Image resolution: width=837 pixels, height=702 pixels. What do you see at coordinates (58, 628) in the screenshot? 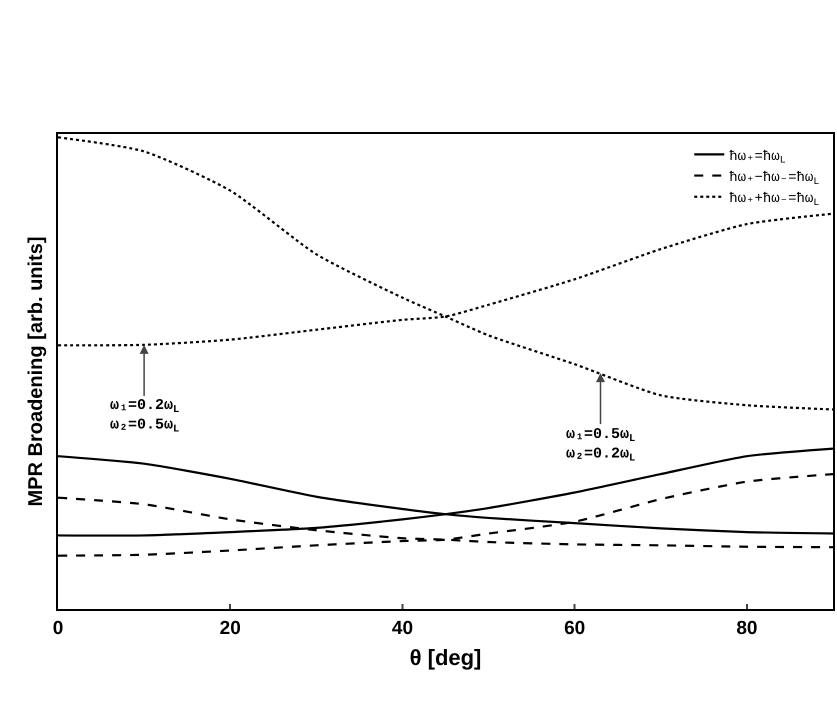
I see `x-tick-label: 0` at bounding box center [58, 628].